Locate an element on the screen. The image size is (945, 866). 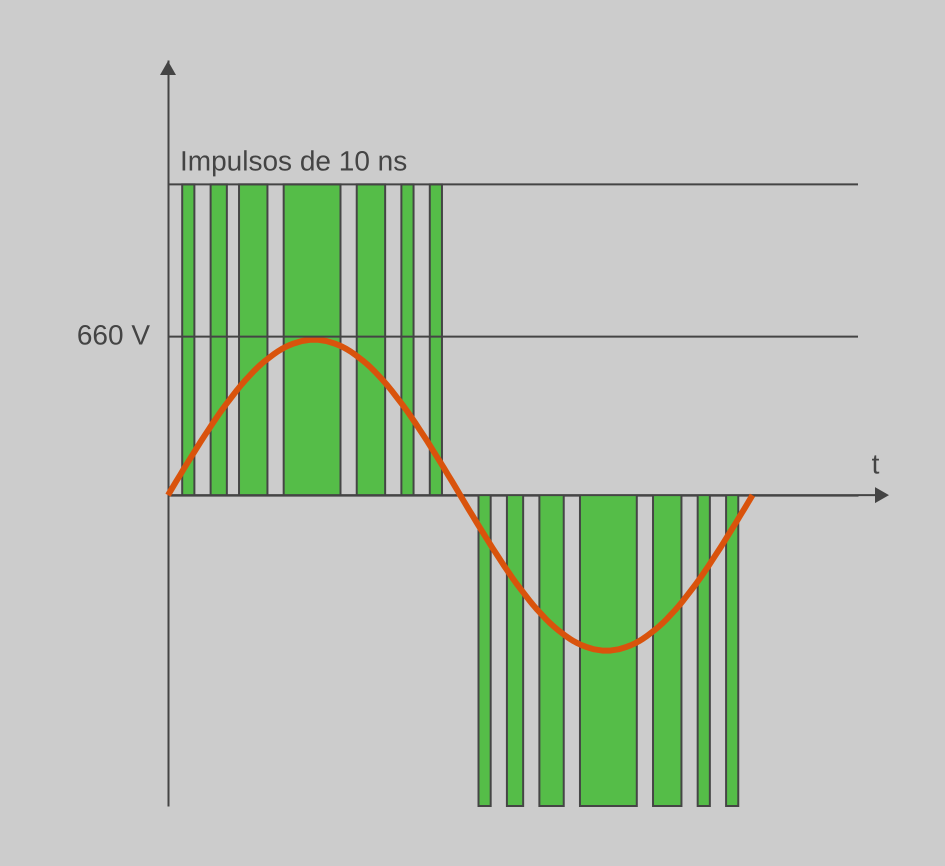
x-axis-title: t is located at coordinates (876, 464).